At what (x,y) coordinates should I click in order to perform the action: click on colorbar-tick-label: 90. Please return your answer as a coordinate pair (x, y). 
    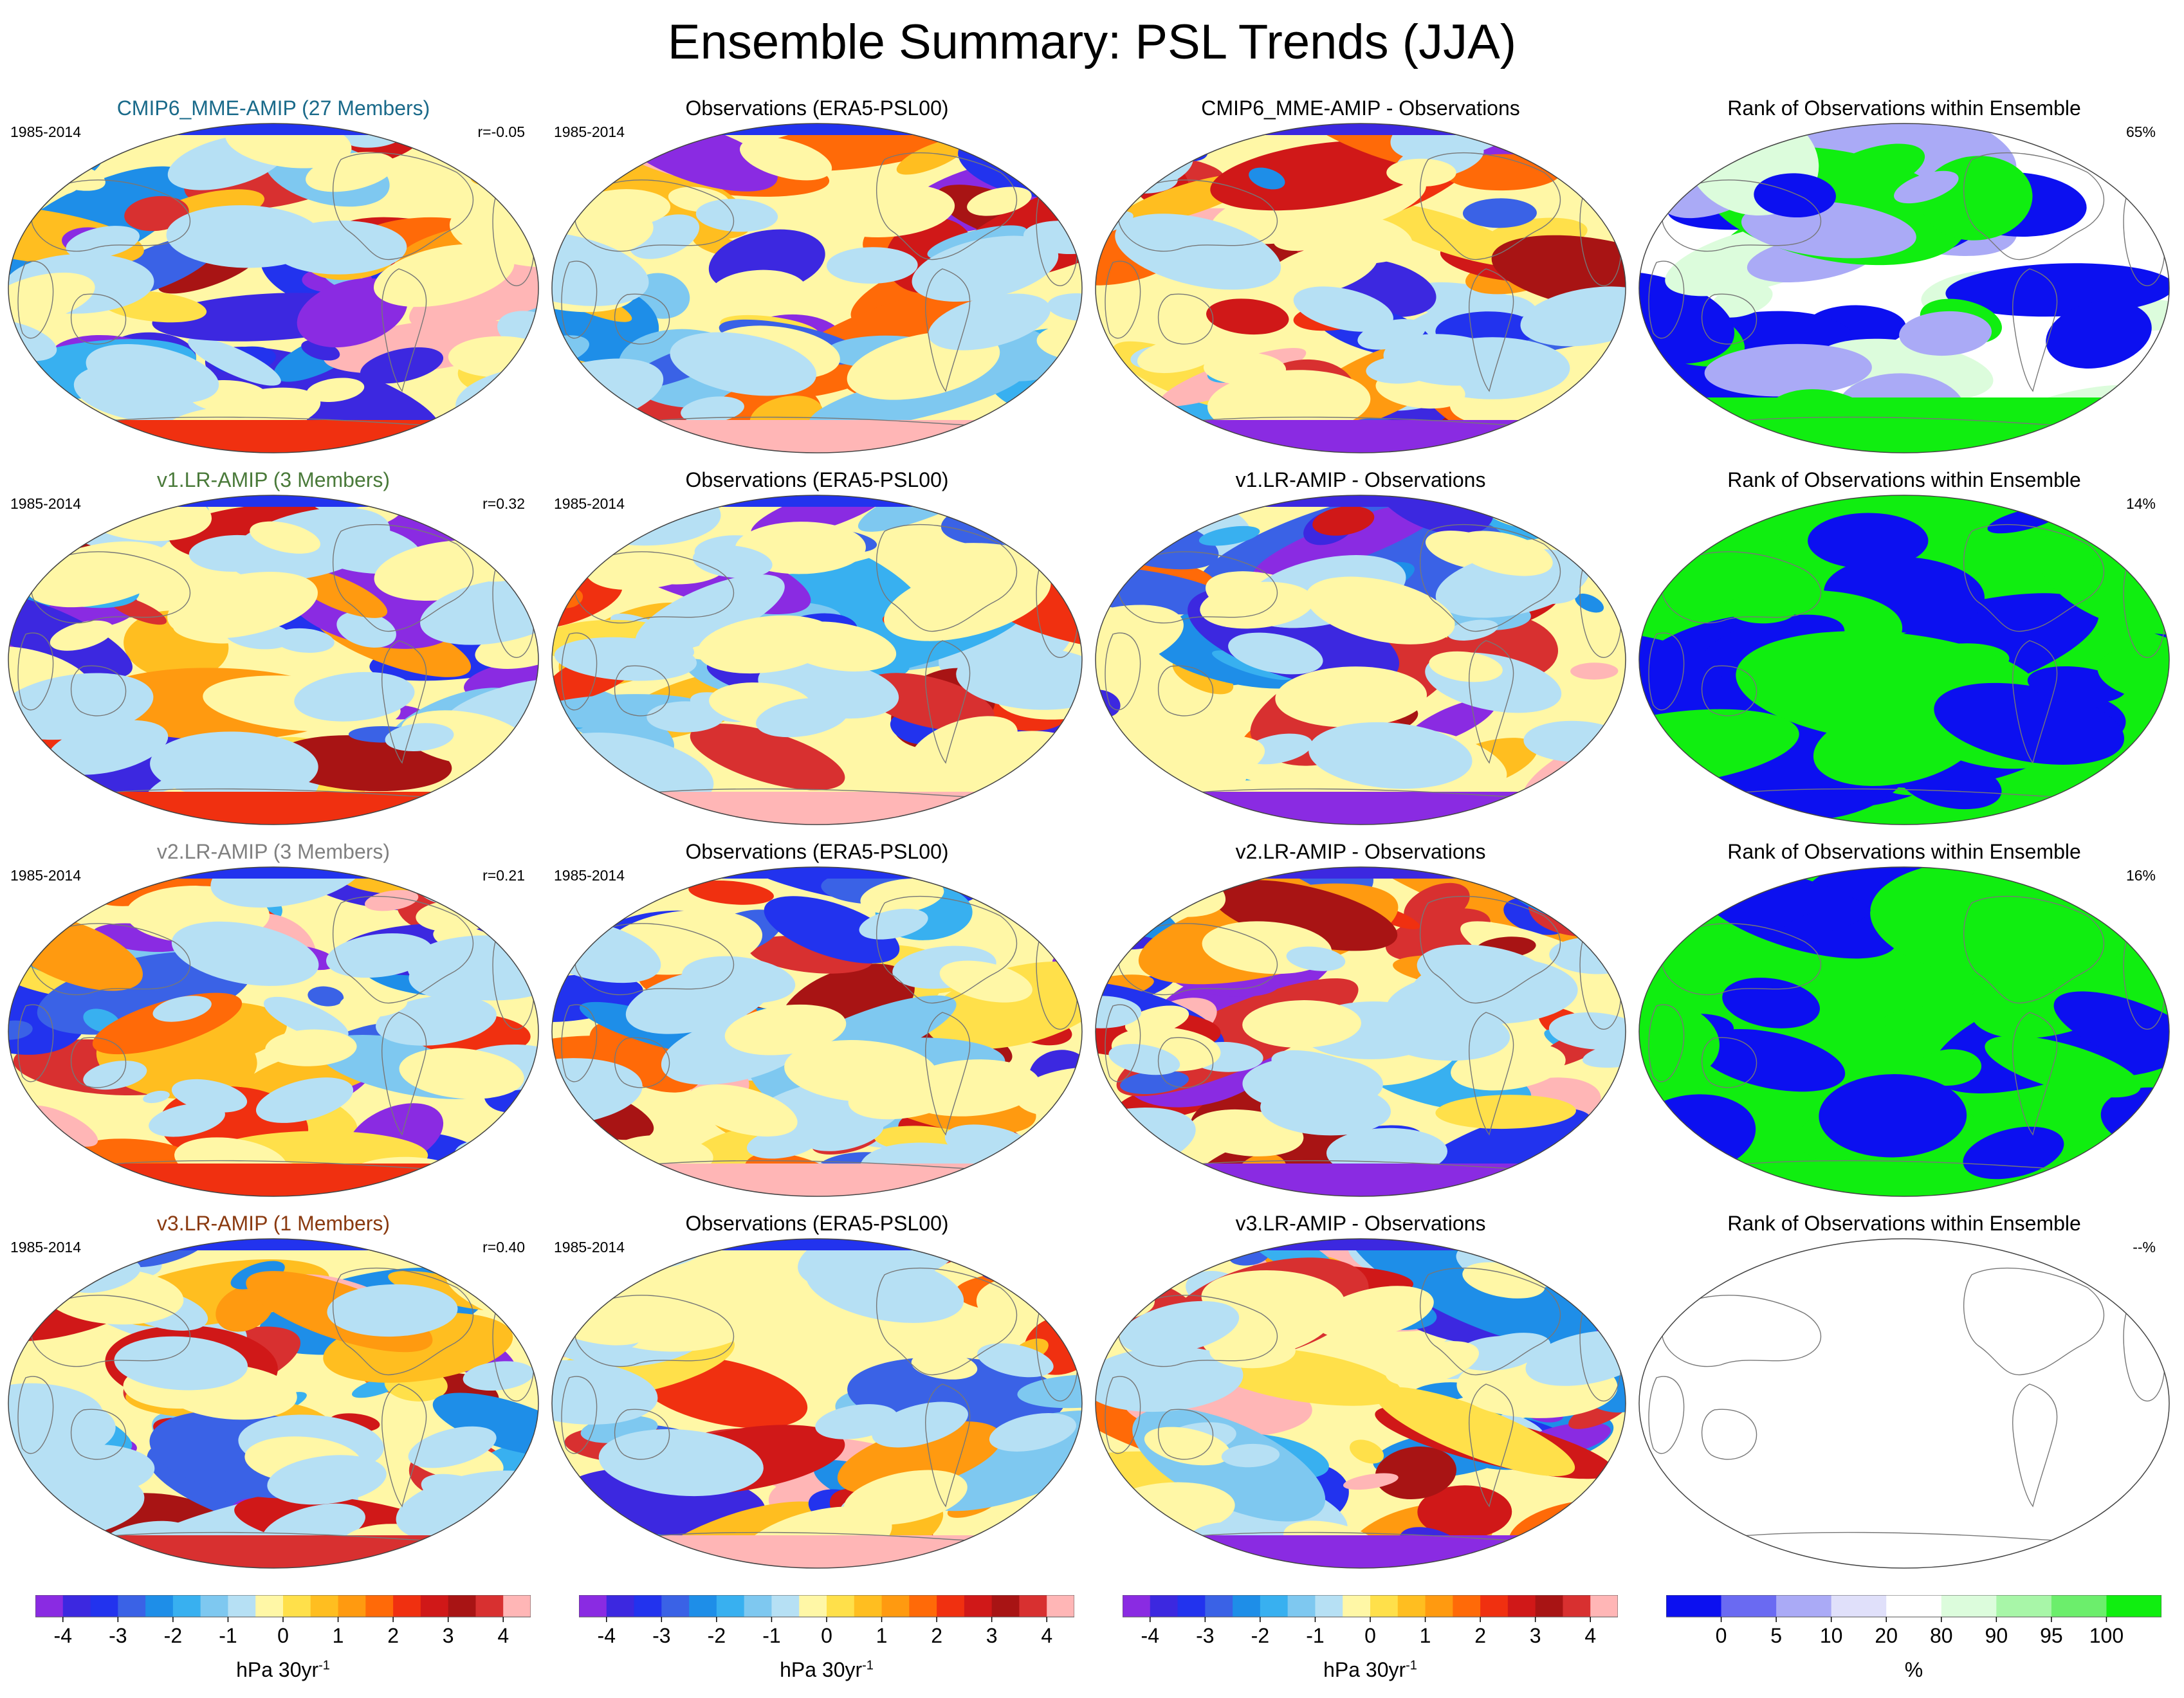
    Looking at the image, I should click on (1997, 1635).